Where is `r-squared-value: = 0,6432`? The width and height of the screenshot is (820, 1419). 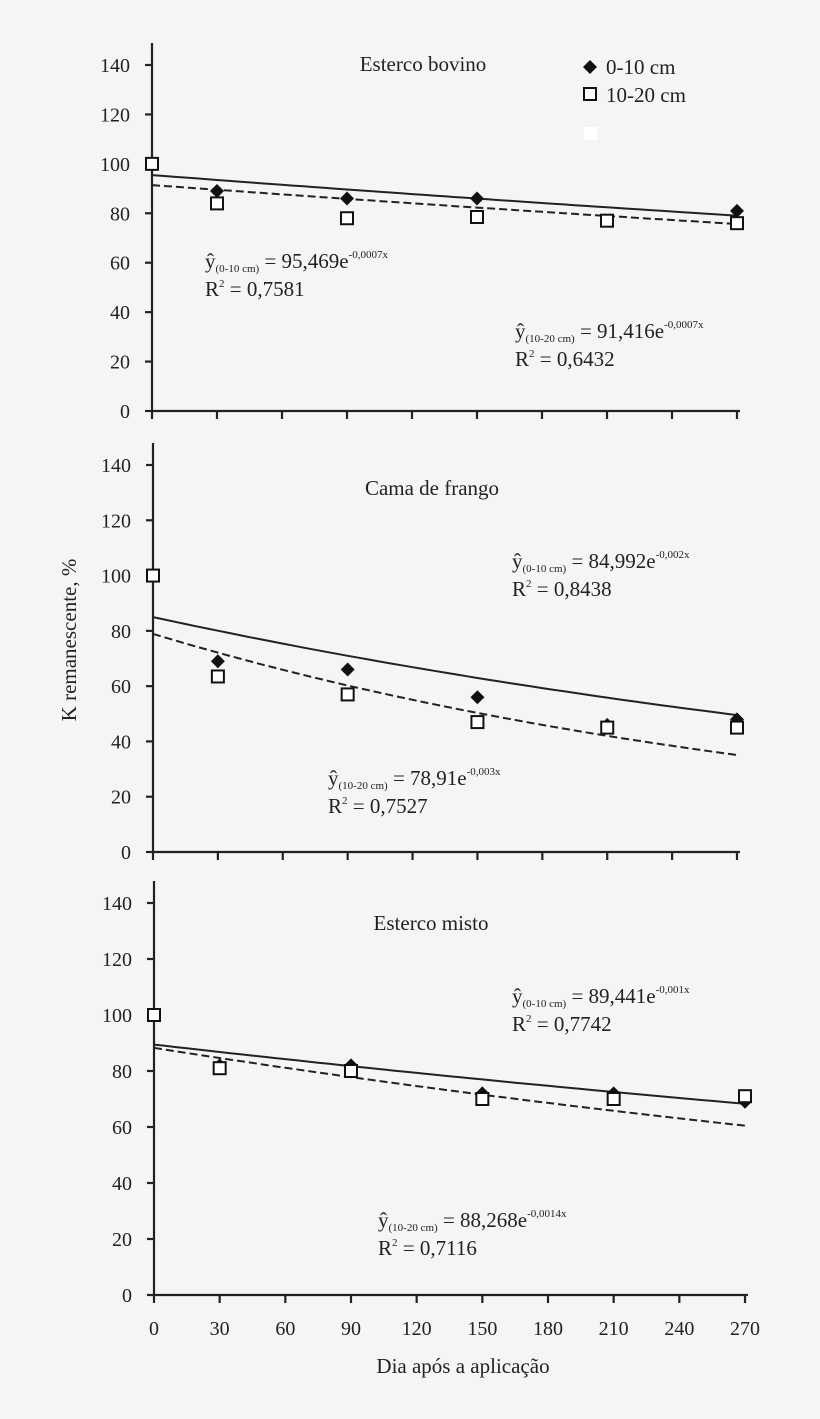
r-squared-value: = 0,6432 is located at coordinates (575, 359).